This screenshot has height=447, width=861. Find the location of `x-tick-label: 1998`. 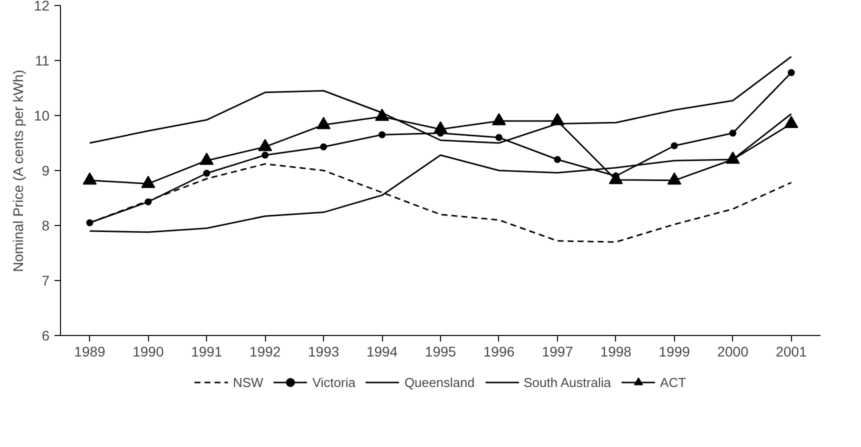

x-tick-label: 1998 is located at coordinates (616, 352).